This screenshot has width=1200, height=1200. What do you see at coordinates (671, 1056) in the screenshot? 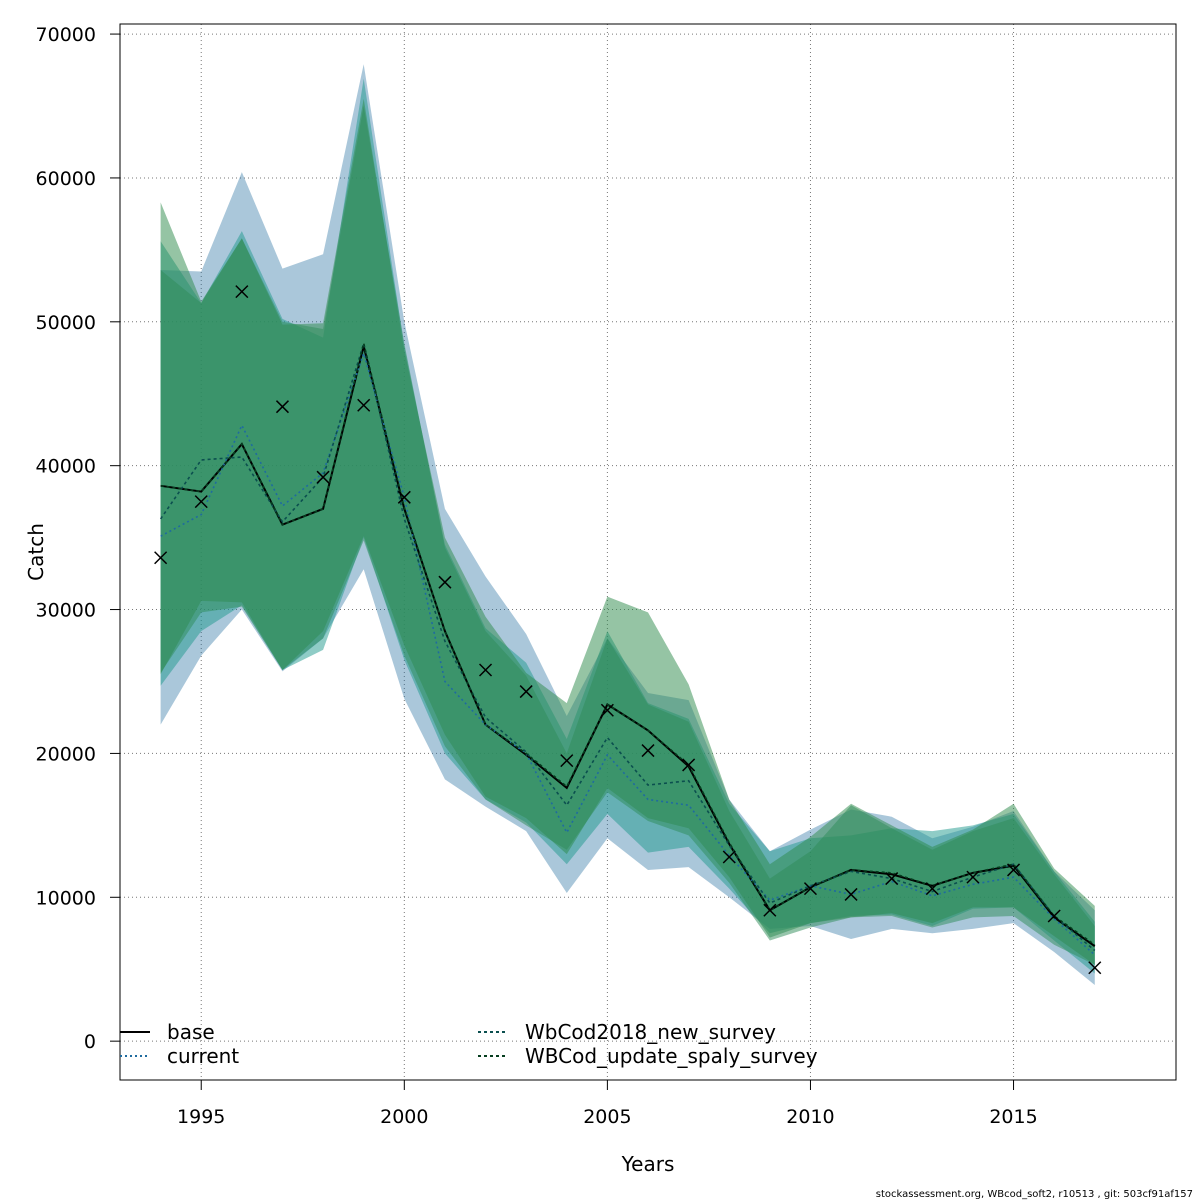
I see `legend-label-3: WBCod_update_spaly_survey` at bounding box center [671, 1056].